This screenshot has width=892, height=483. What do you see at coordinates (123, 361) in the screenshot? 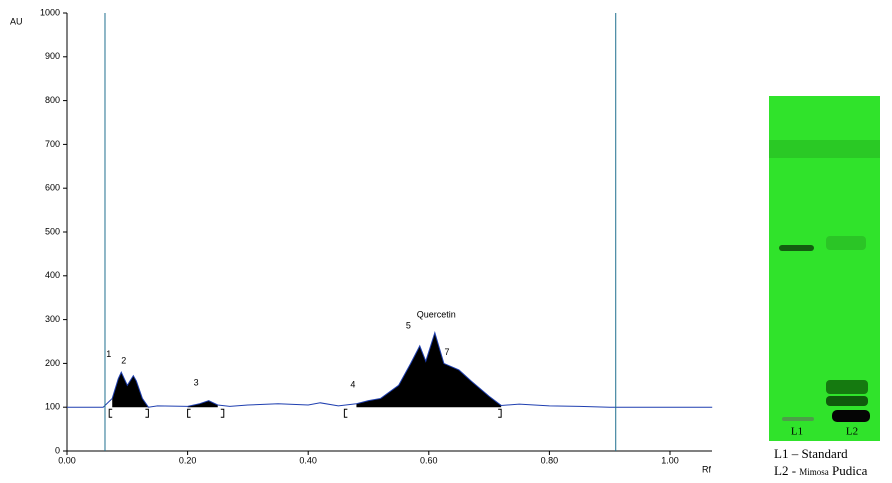
I see `peak-label: 2` at bounding box center [123, 361].